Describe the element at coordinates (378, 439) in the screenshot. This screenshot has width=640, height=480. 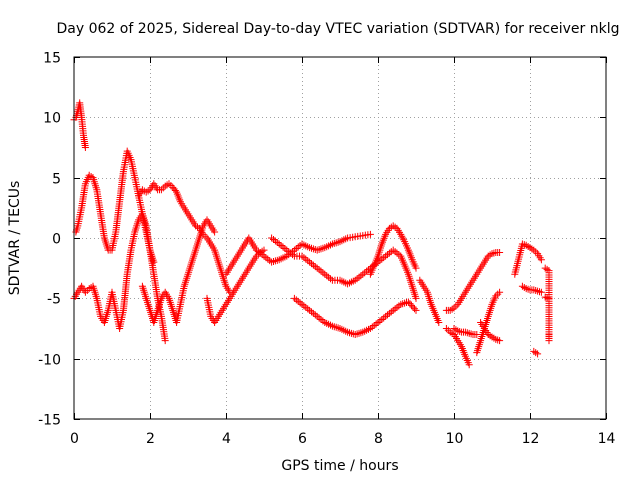
I see `x-tick-label: 8` at that location.